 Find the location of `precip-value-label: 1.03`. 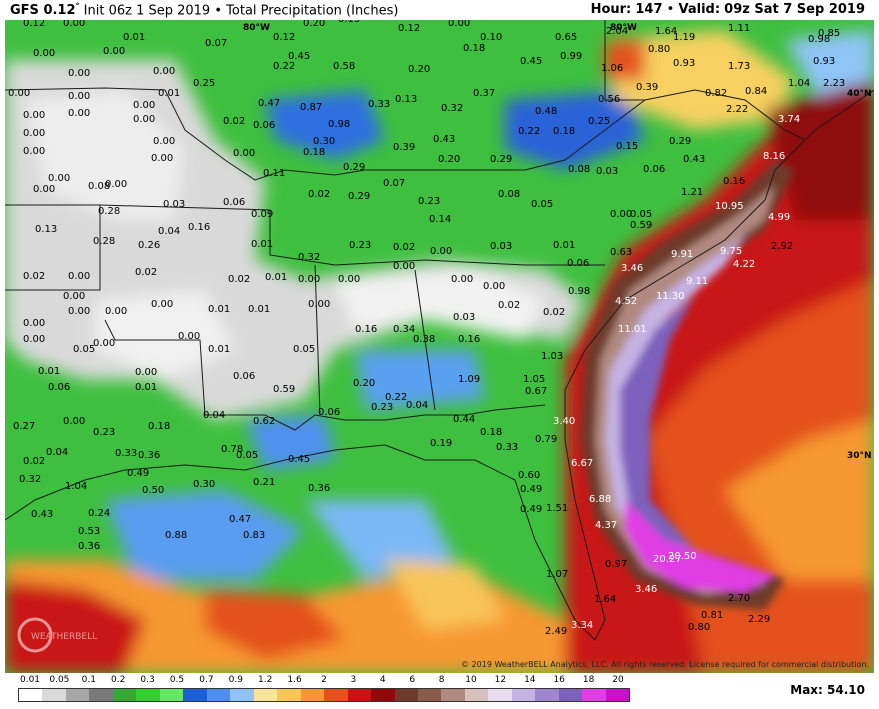

precip-value-label: 1.03 is located at coordinates (552, 356).